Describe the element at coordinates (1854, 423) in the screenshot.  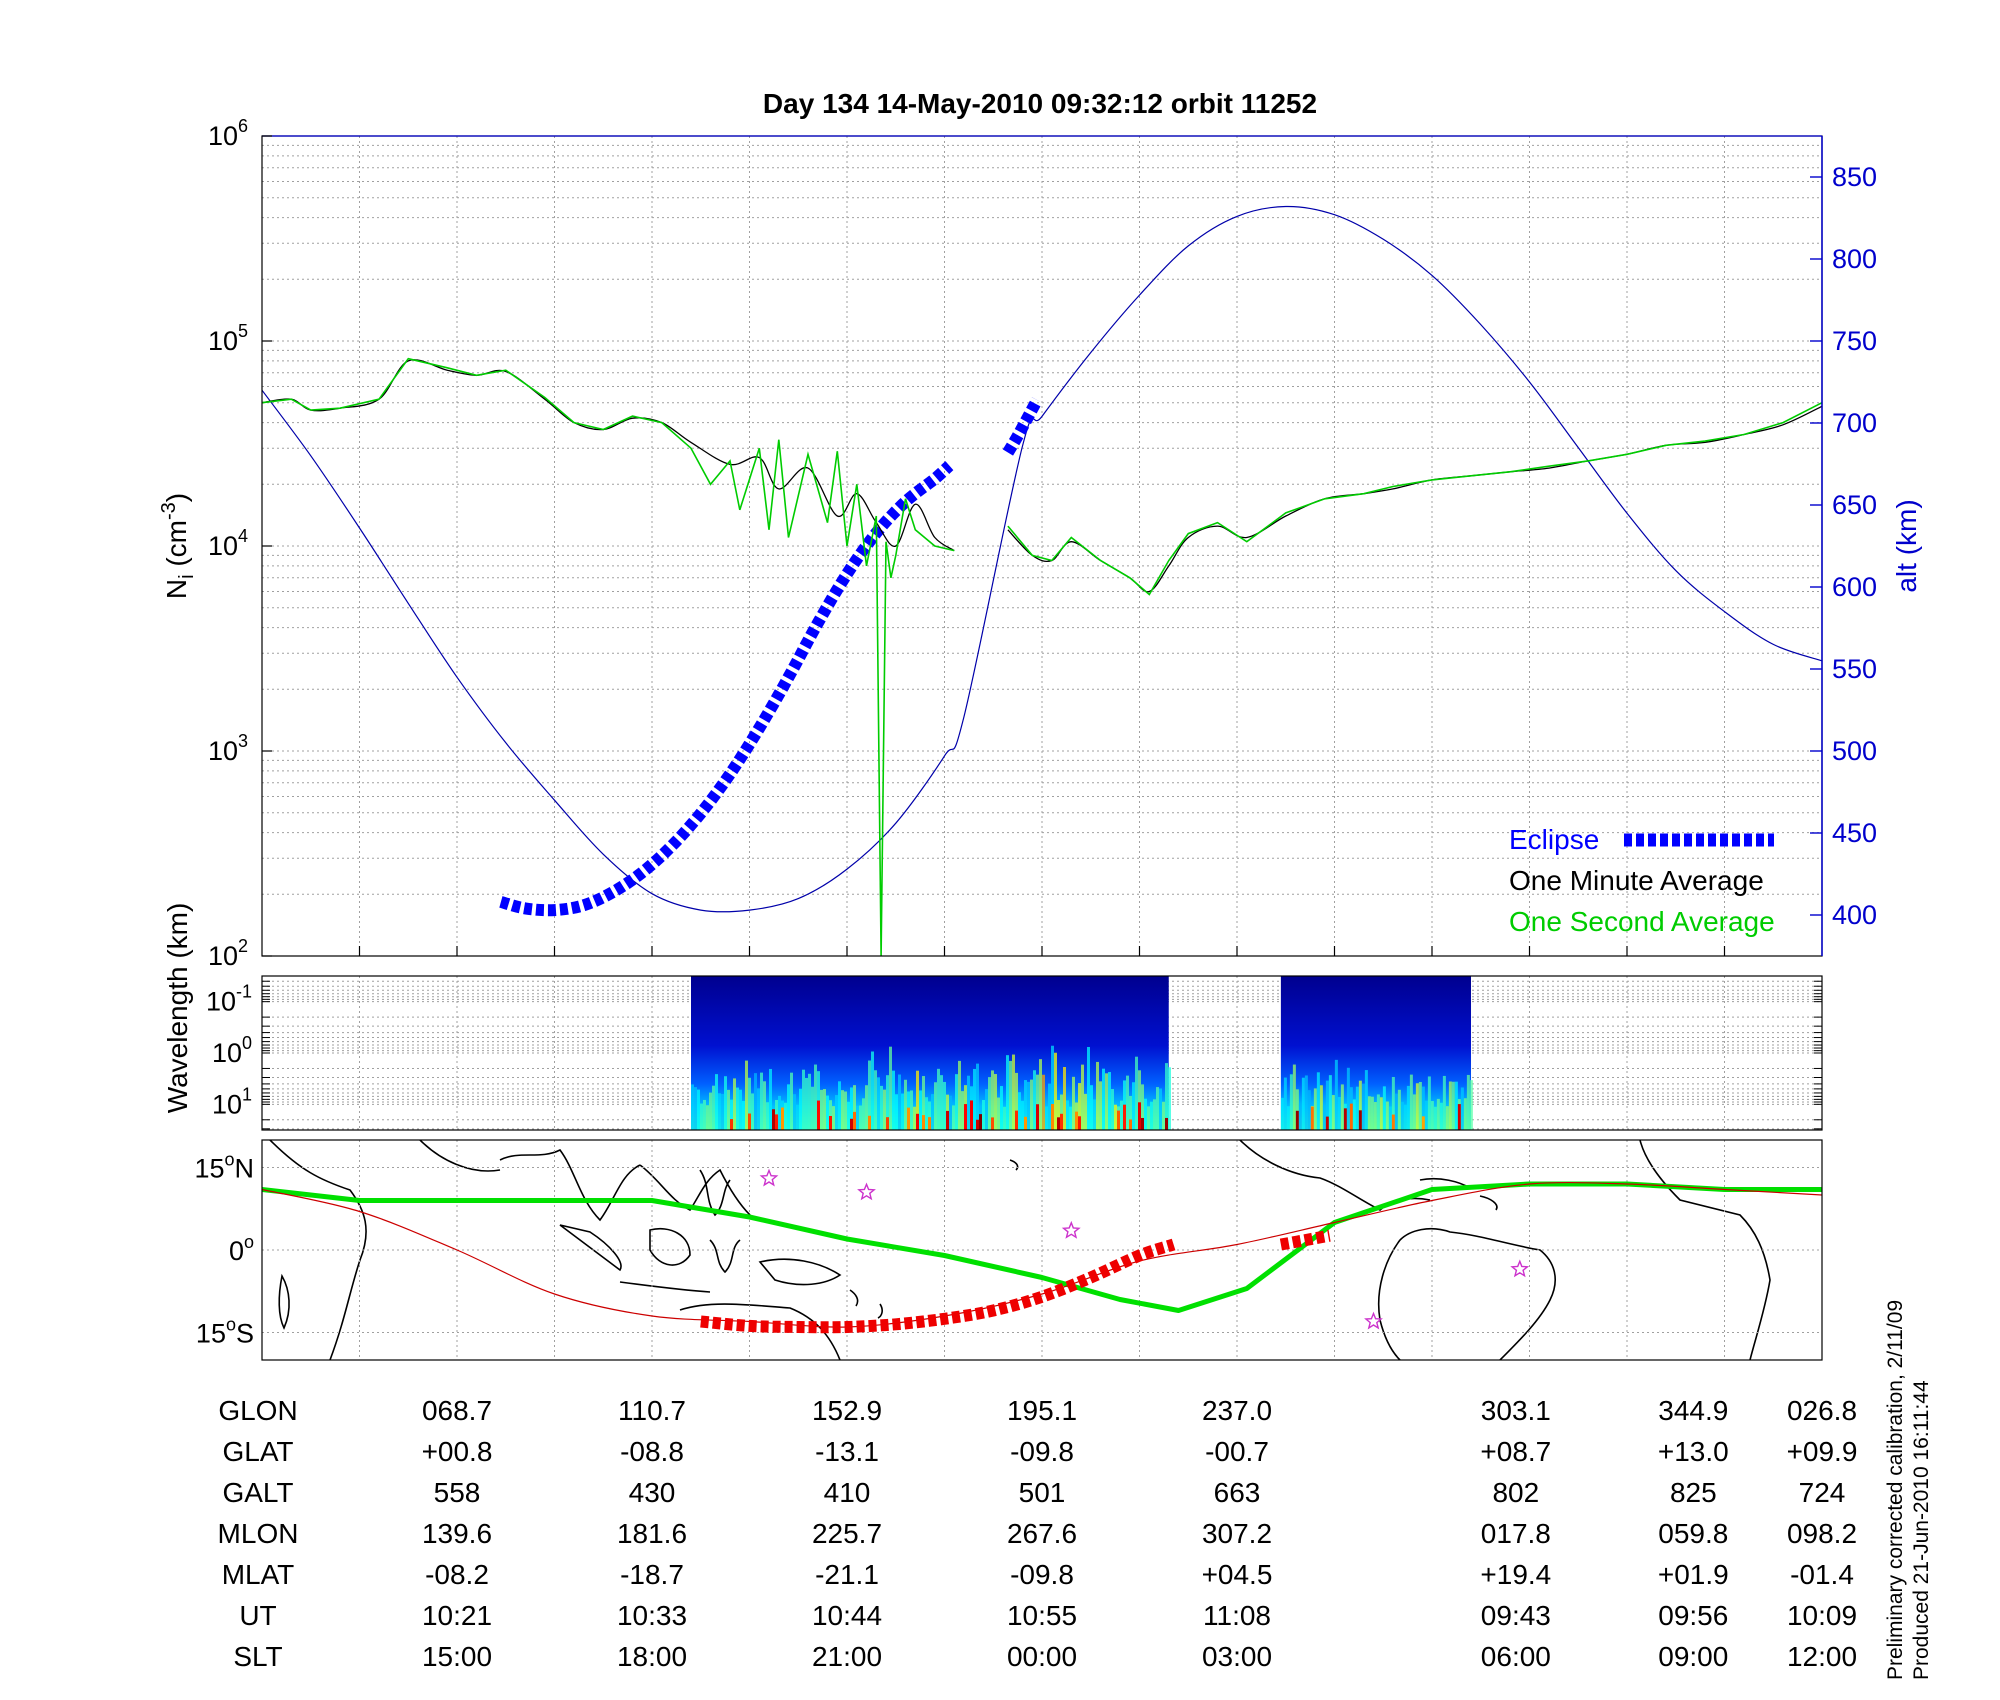
I see `altitude-ytick-label: 700` at that location.